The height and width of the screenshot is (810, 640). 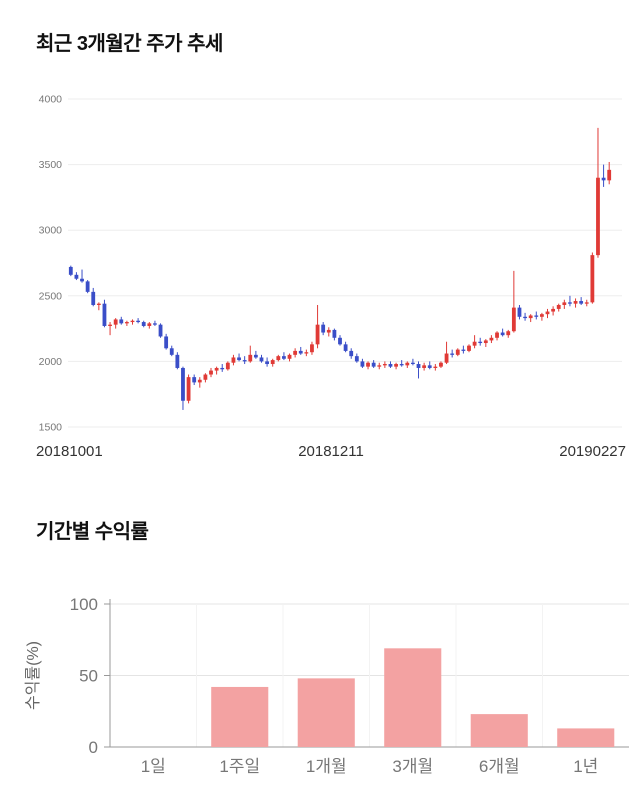 What do you see at coordinates (499, 766) in the screenshot?
I see `svg-text: 6개월` at bounding box center [499, 766].